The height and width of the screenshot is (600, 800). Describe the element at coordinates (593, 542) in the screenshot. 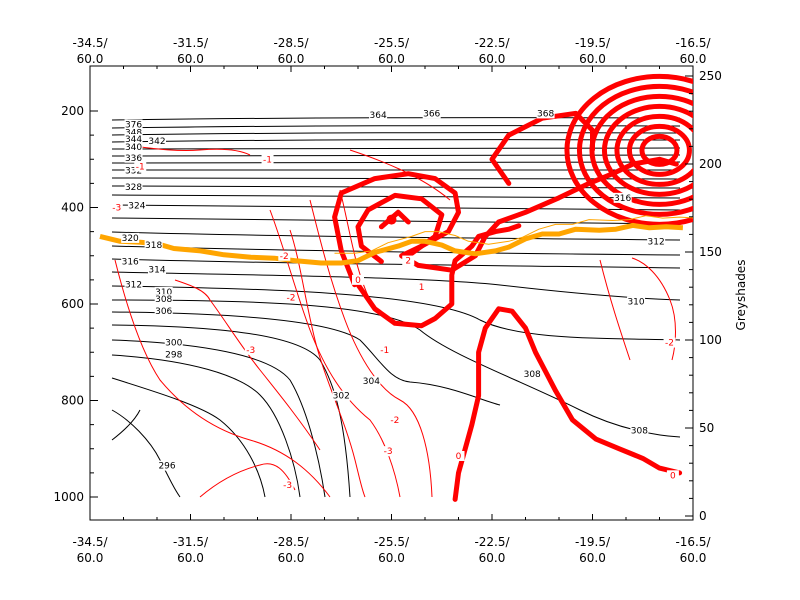

I see `x-tick-label-lon: -19.5/` at that location.